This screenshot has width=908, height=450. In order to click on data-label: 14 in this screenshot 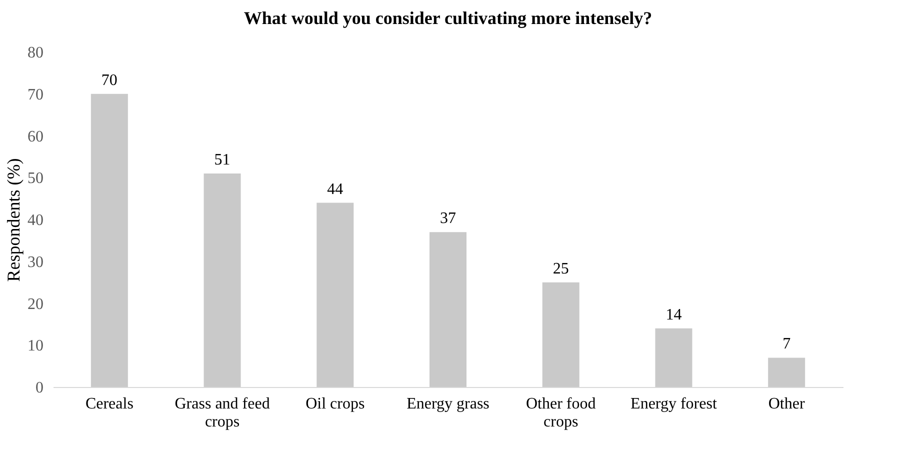, I will do `click(674, 315)`.